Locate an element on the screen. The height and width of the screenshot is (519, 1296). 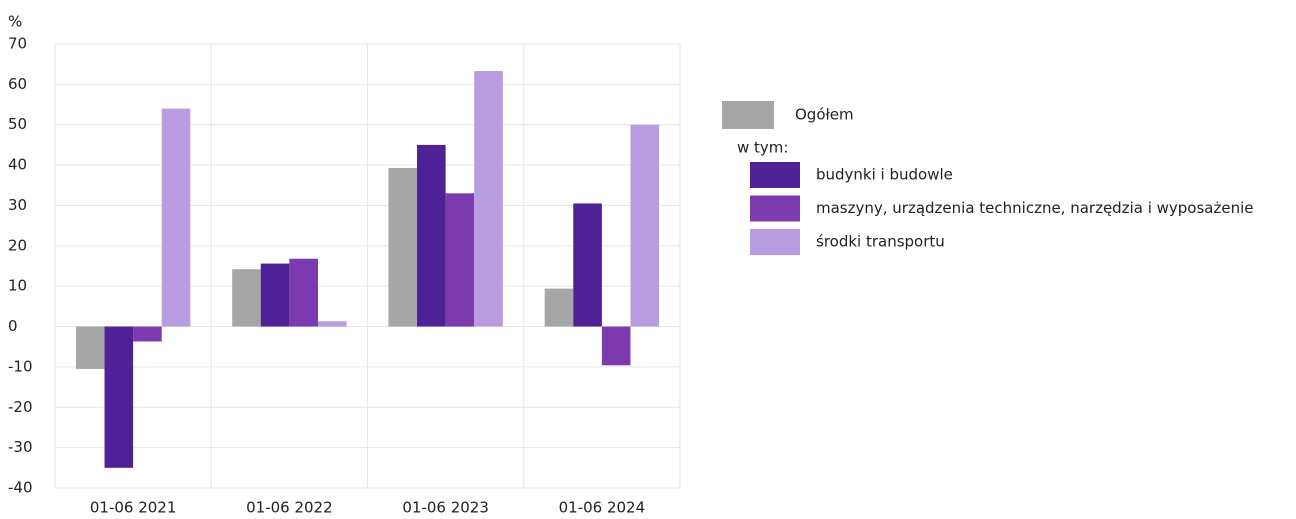
y-tick-label: -40 is located at coordinates (20, 488).